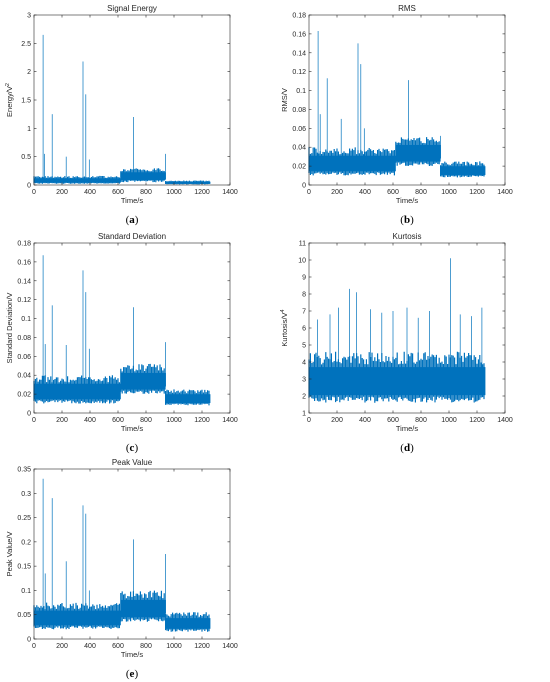 The image size is (550, 682). What do you see at coordinates (407, 448) in the screenshot?
I see `subfigure-letter: d` at bounding box center [407, 448].